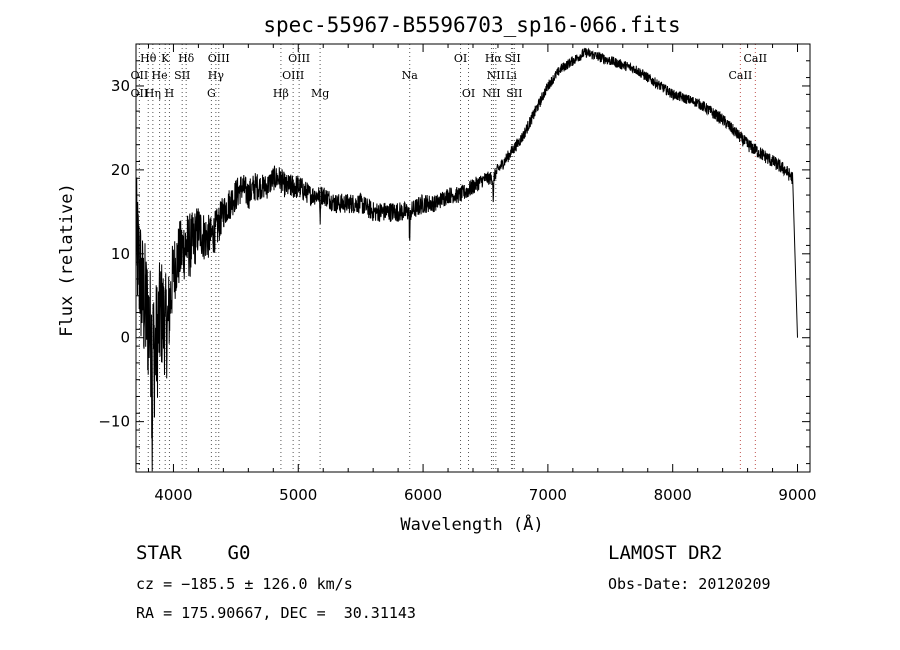 This screenshot has height=650, width=900. Describe the element at coordinates (125, 338) in the screenshot. I see `y-tick-label: 0` at that location.